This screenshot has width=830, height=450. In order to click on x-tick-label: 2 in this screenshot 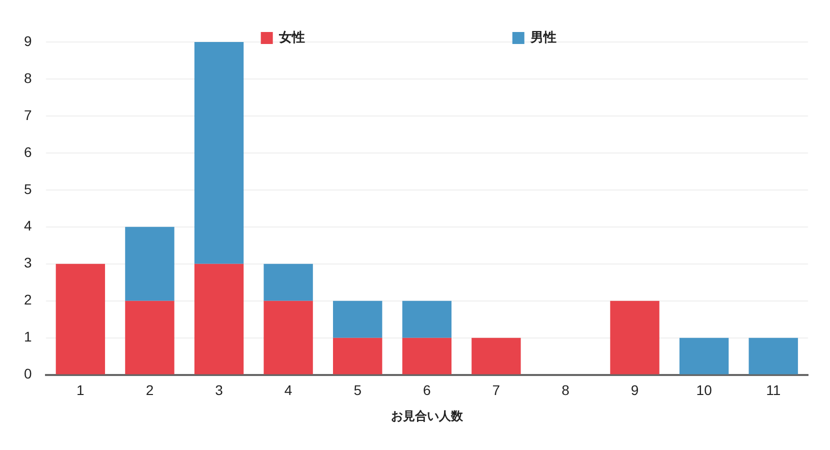, I will do `click(150, 390)`.